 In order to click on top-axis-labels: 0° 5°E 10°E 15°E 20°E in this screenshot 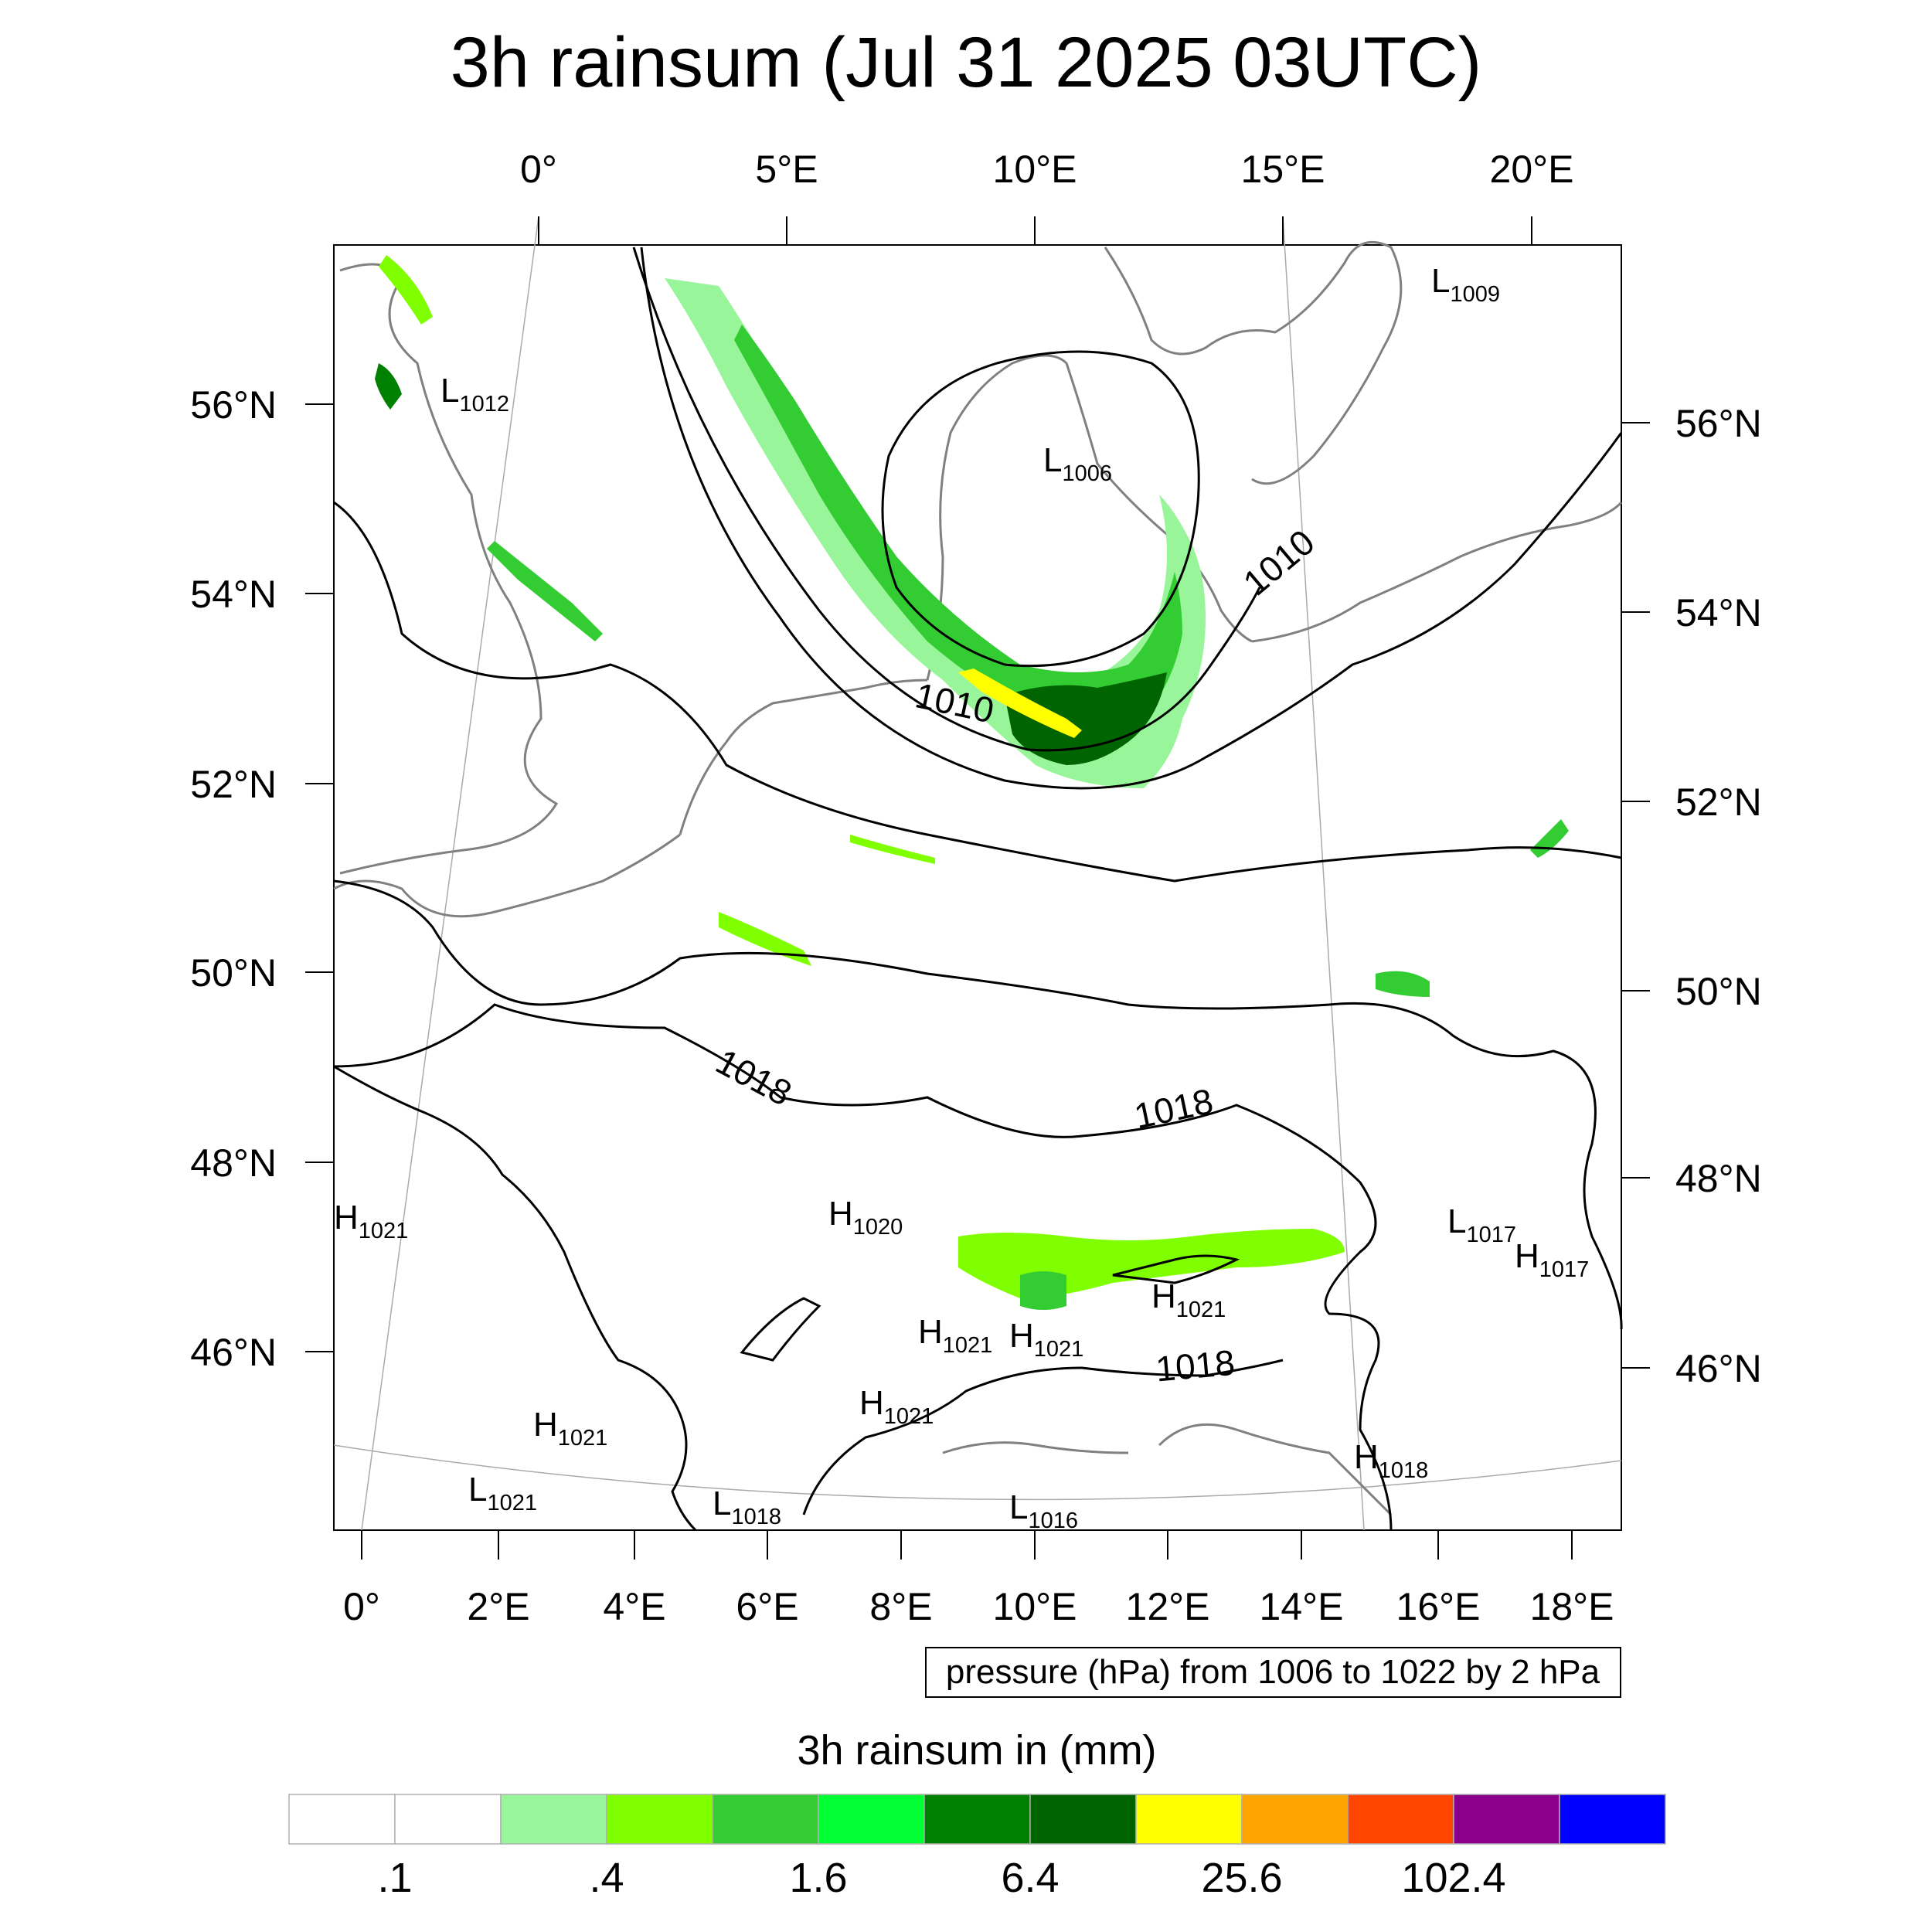, I will do `click(1047, 169)`.